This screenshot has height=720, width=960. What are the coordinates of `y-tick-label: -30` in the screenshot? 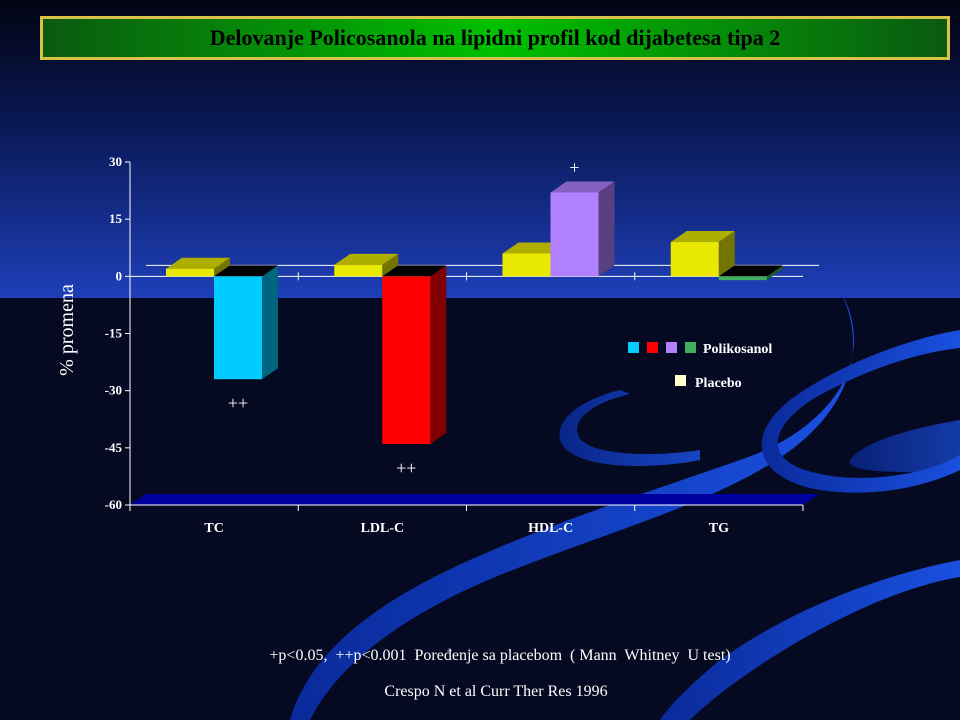 It's located at (113, 390).